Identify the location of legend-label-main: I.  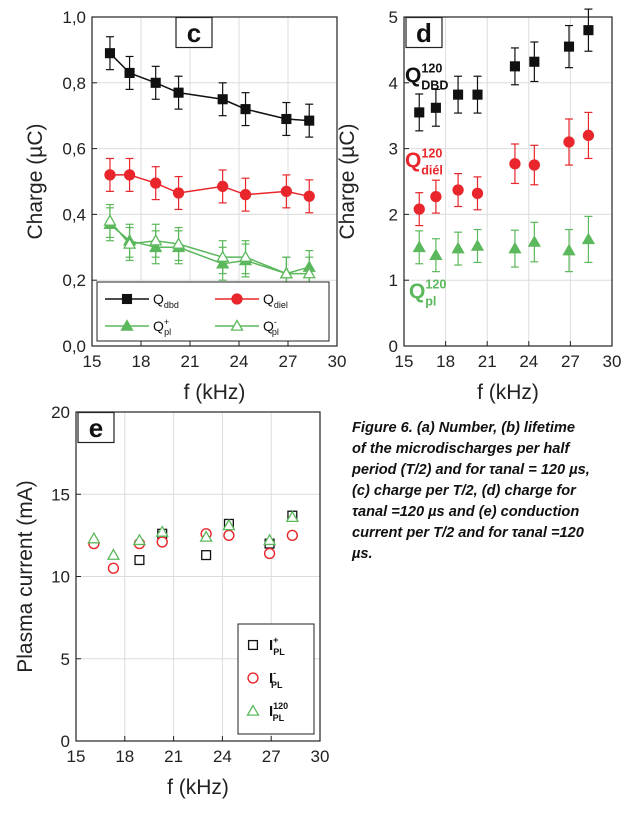
(271, 645).